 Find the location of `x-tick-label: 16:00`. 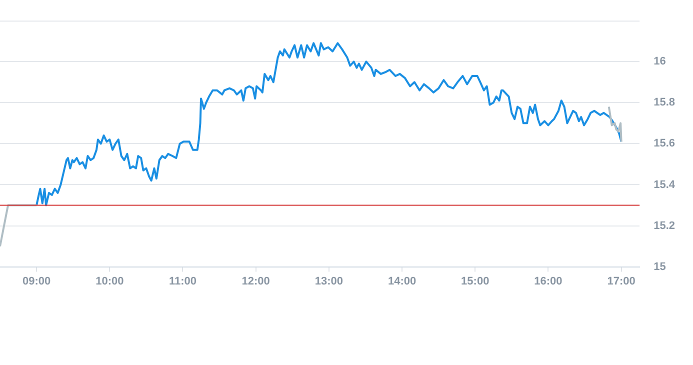

x-tick-label: 16:00 is located at coordinates (548, 281).